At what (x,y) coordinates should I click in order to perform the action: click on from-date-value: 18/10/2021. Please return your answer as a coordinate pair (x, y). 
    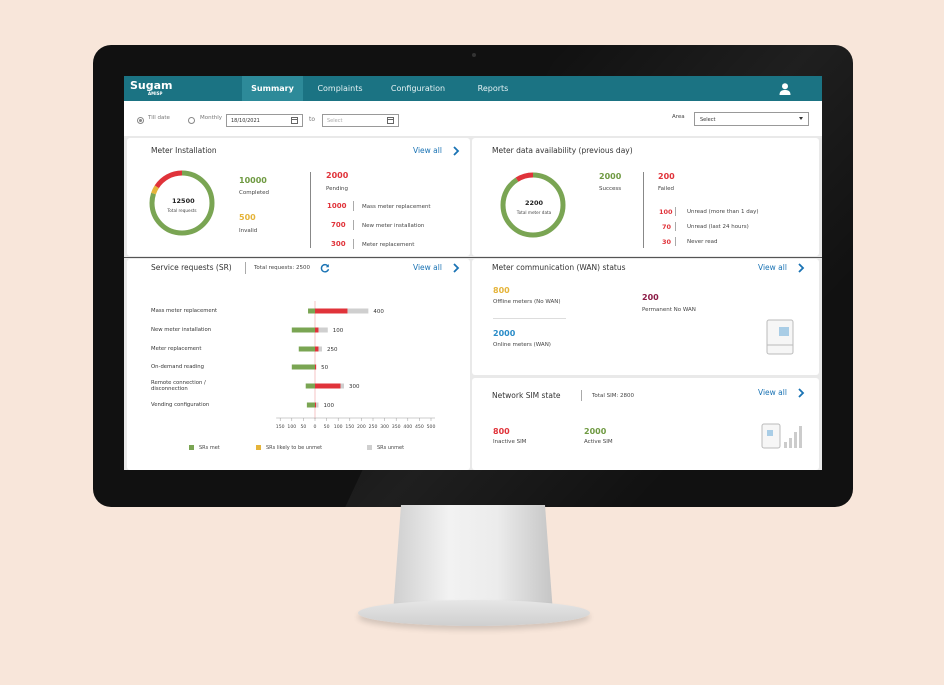
    Looking at the image, I should click on (245, 121).